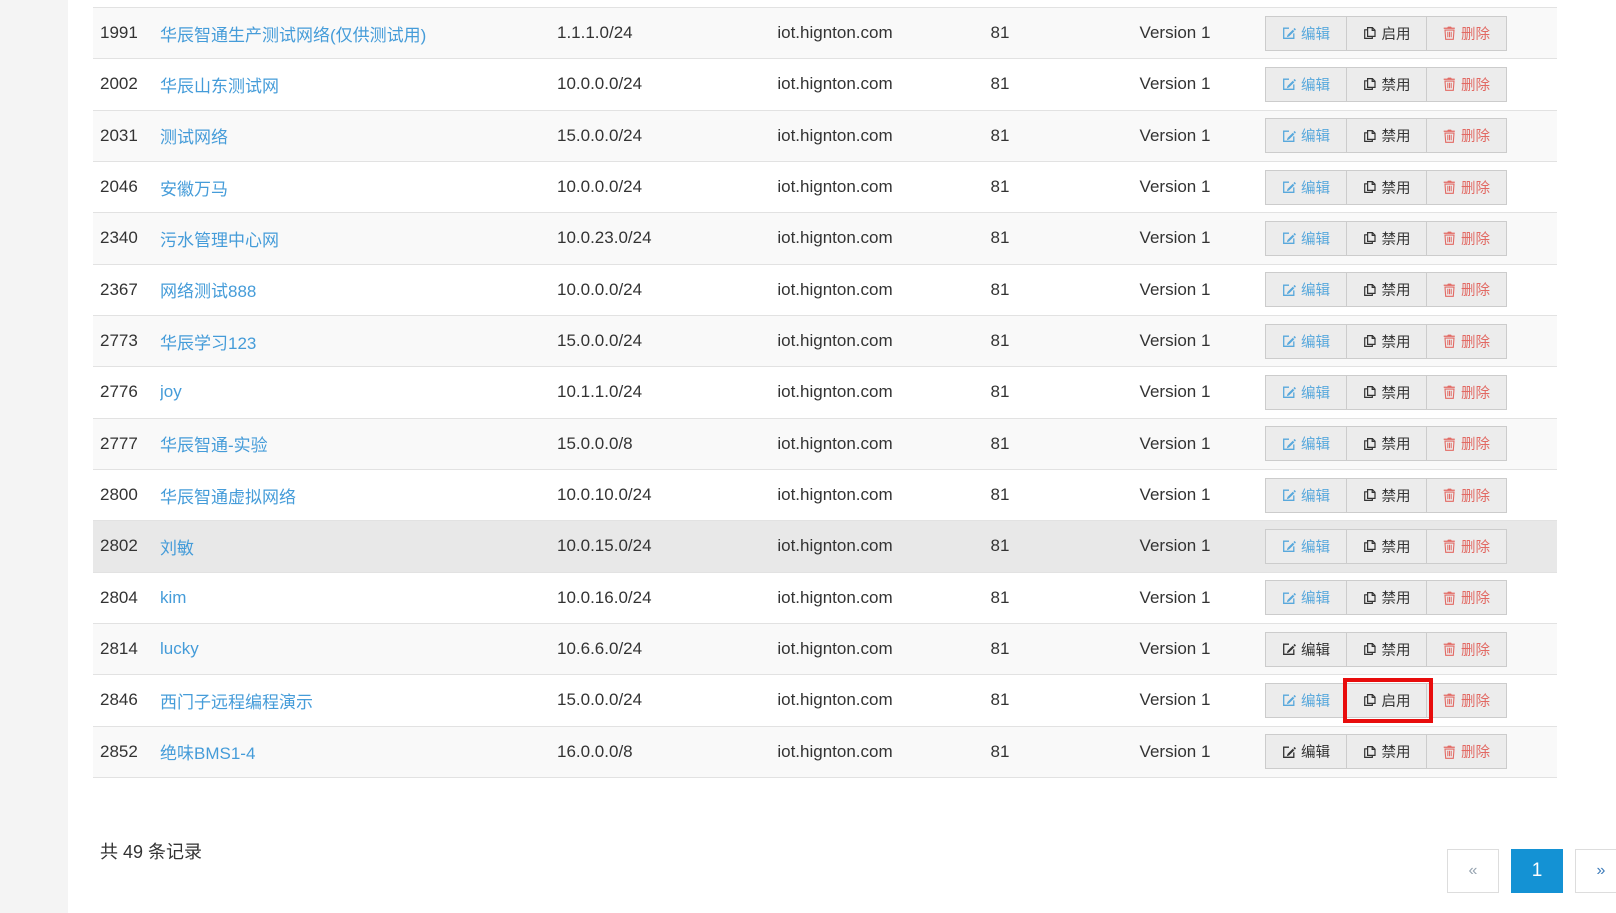 The image size is (1616, 913). I want to click on network-name-link: 西门子远程编程演示, so click(236, 702).